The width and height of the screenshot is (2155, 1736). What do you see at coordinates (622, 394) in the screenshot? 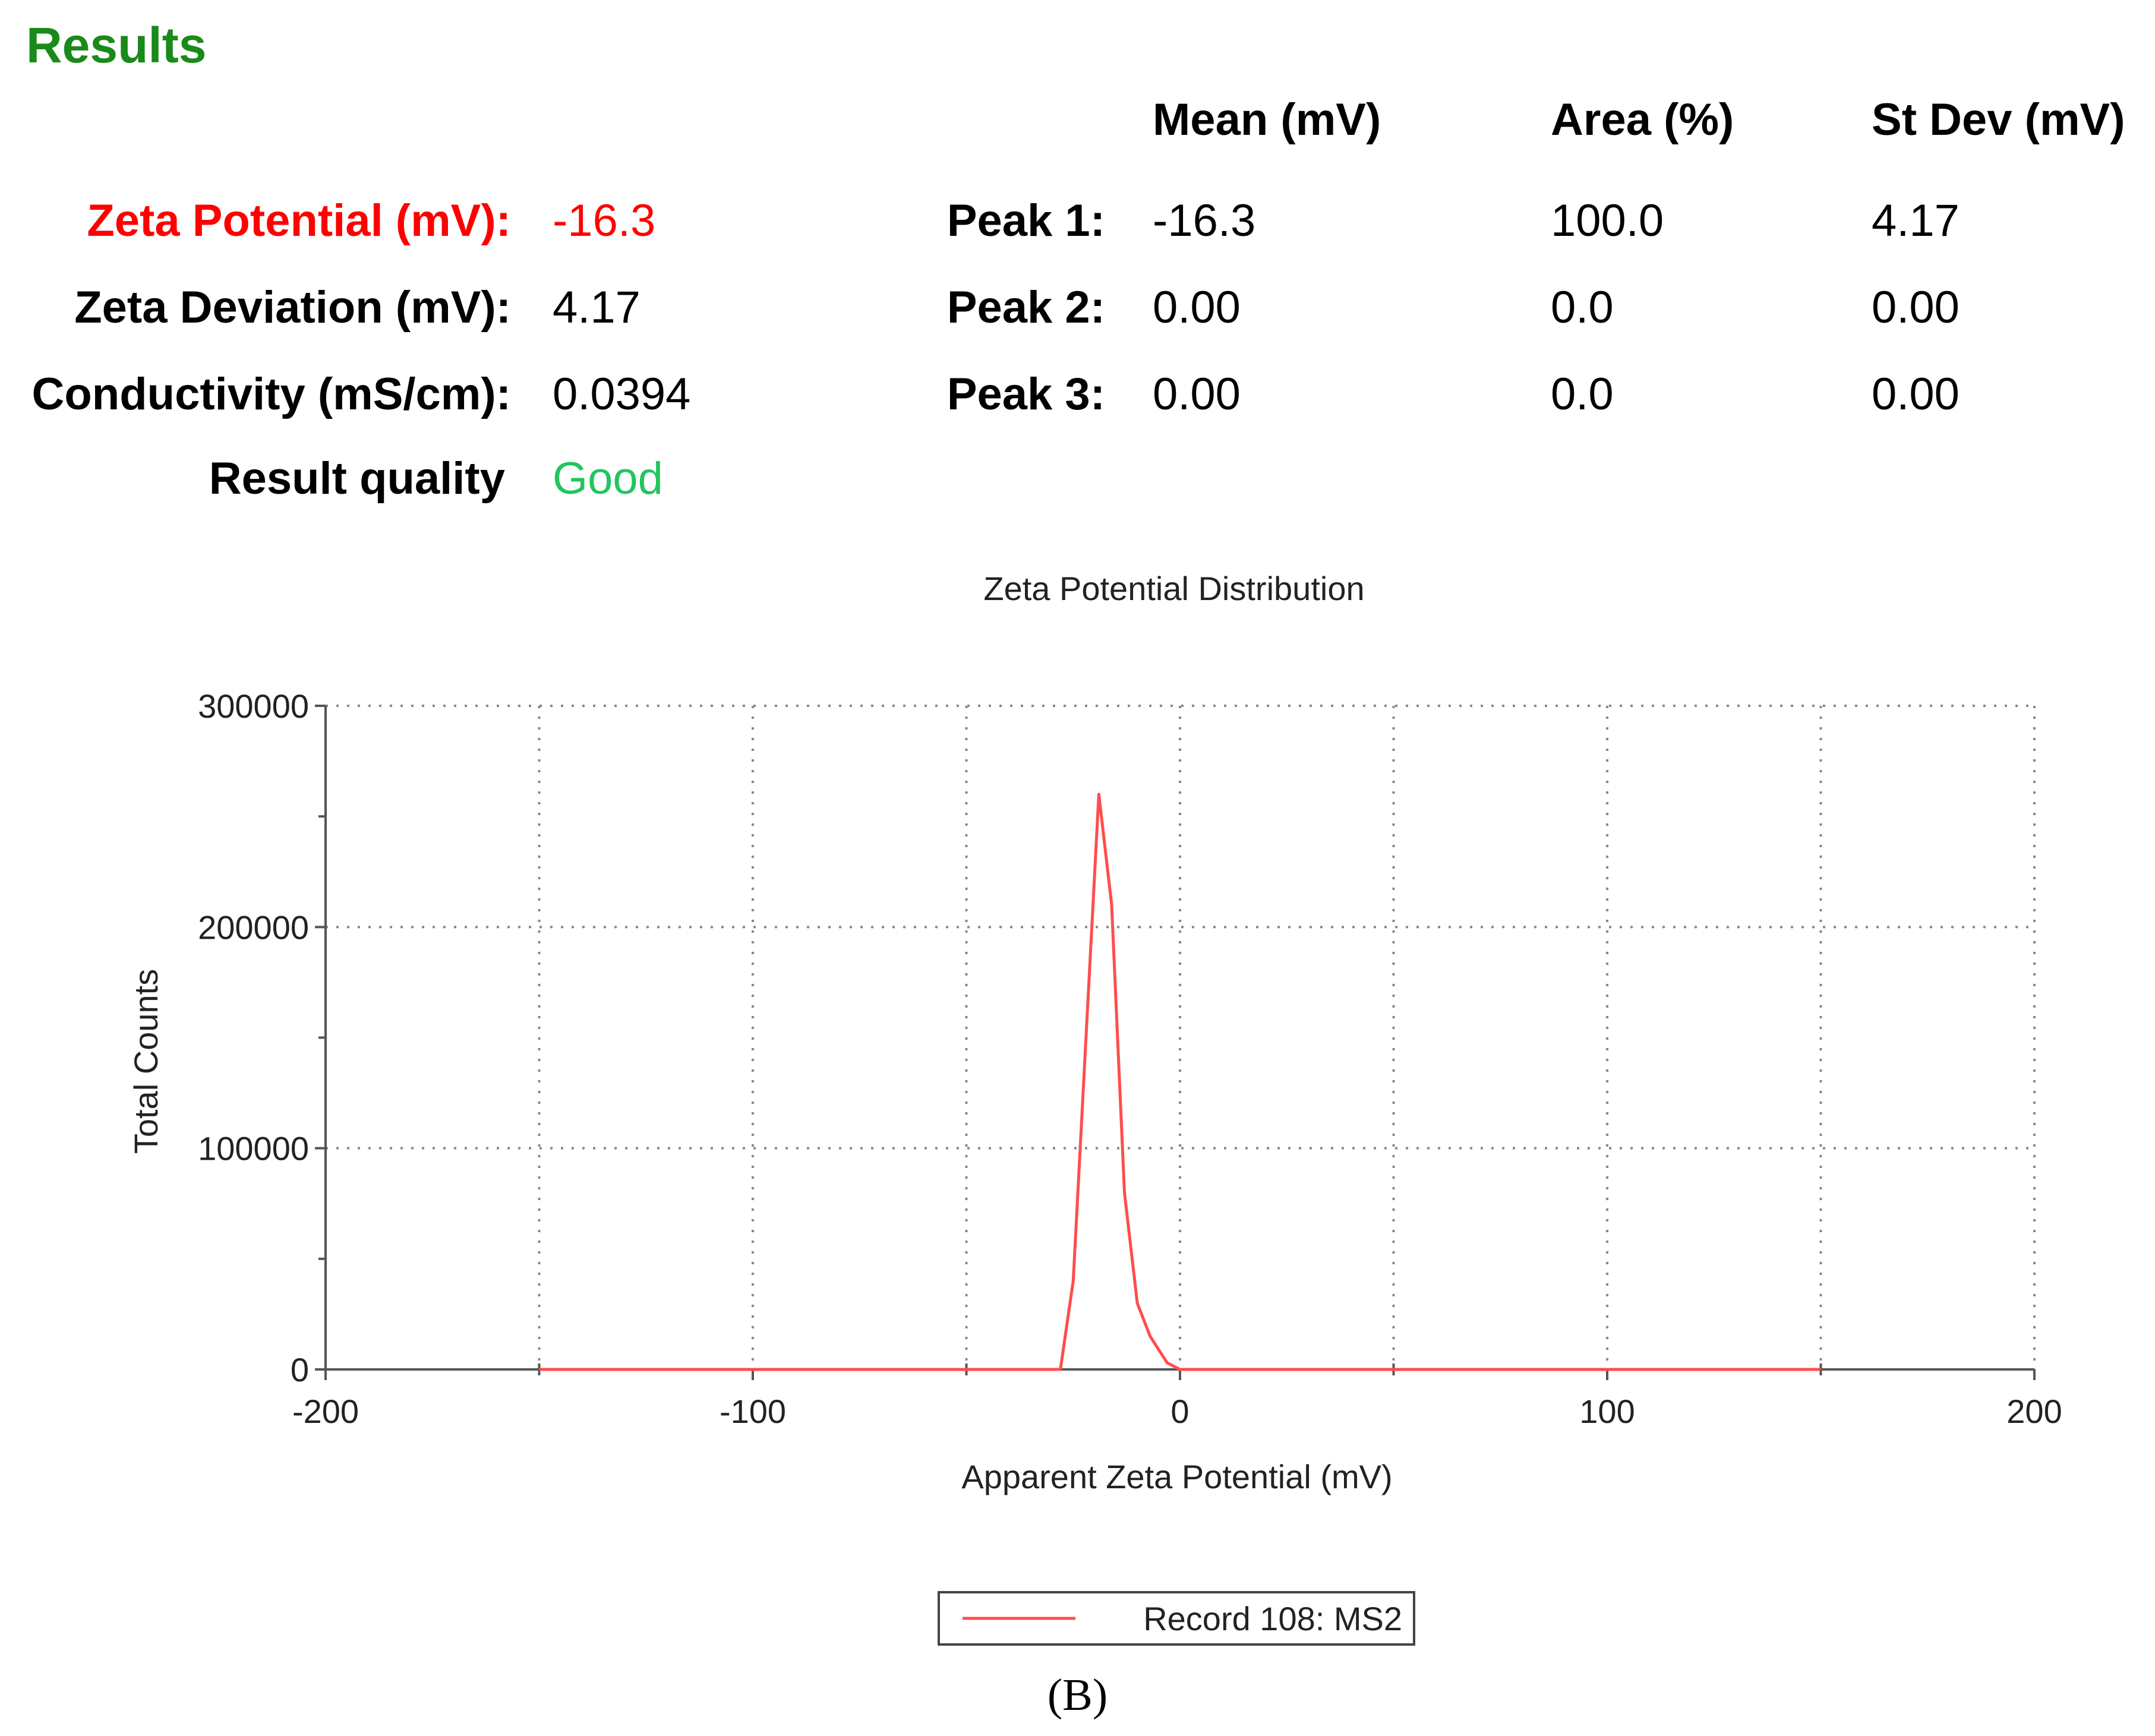
I see `conductivity-value: 0.0394` at bounding box center [622, 394].